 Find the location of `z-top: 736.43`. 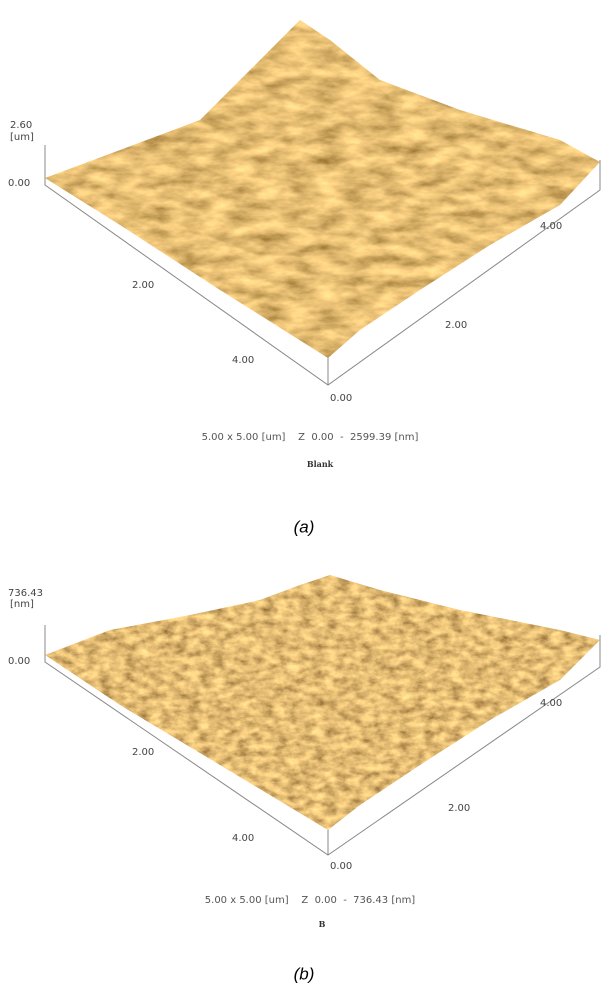

z-top: 736.43 is located at coordinates (25, 593).